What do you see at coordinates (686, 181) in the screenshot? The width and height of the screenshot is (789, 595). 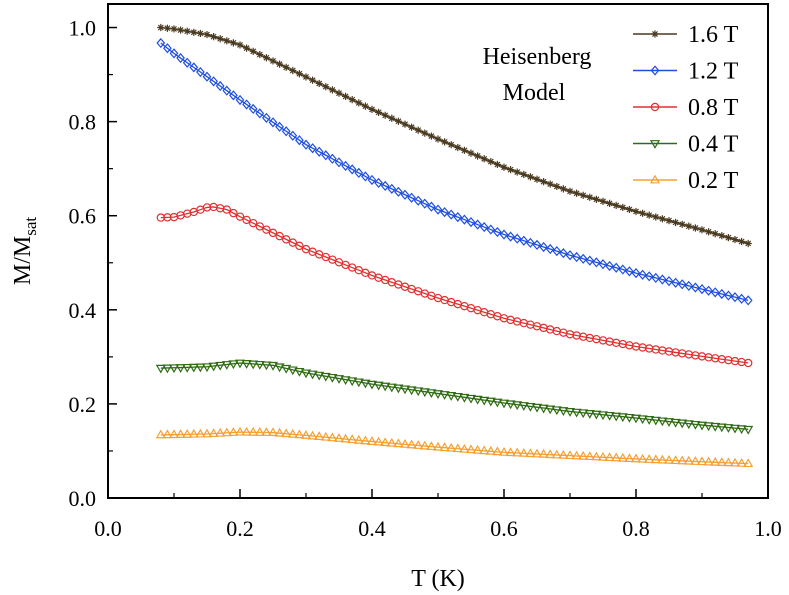 I see `legend-entry: 0.2 T` at bounding box center [686, 181].